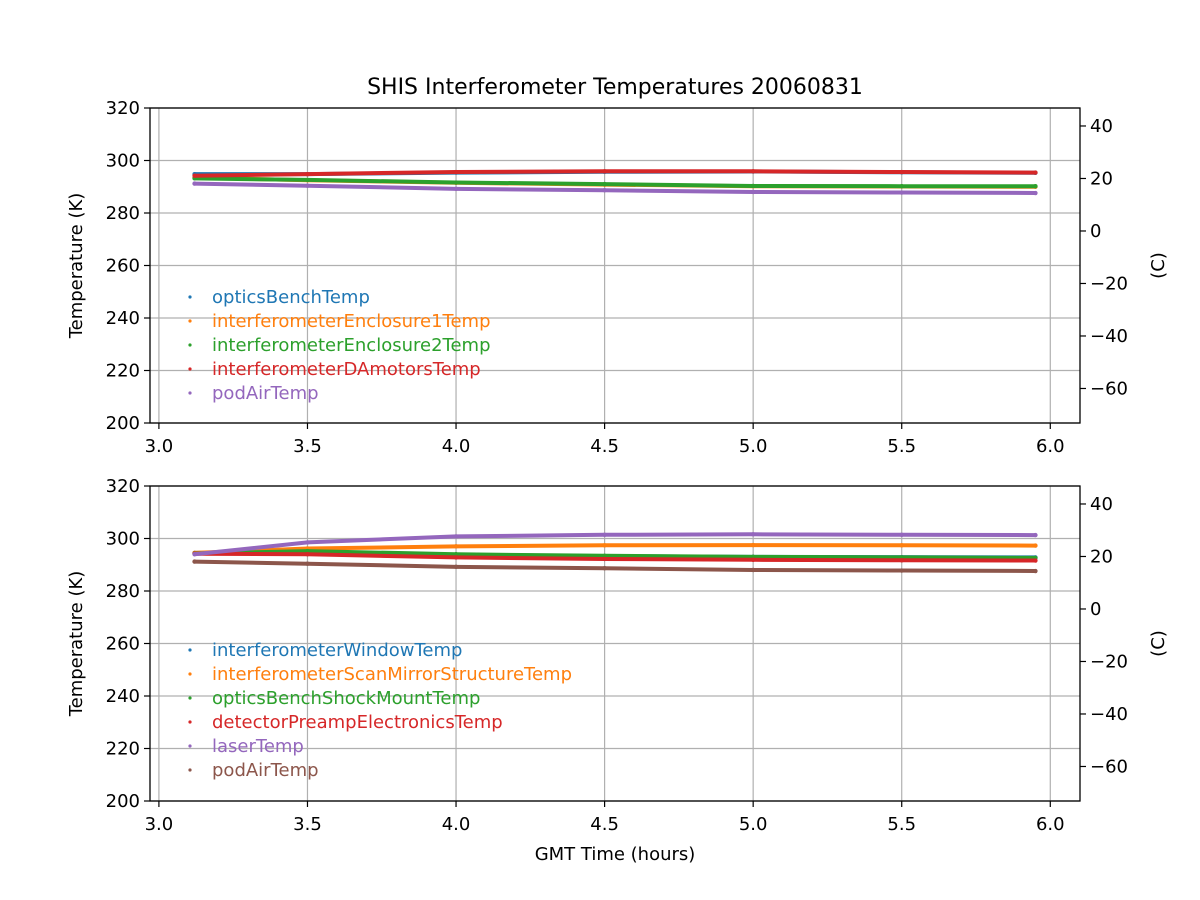 This screenshot has height=900, width=1200. I want to click on legend-label: podAirTemp, so click(265, 770).